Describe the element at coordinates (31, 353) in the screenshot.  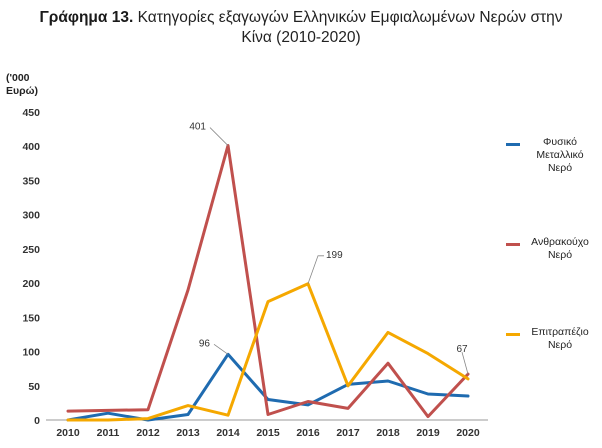
I see `y-tick-label: 100` at that location.